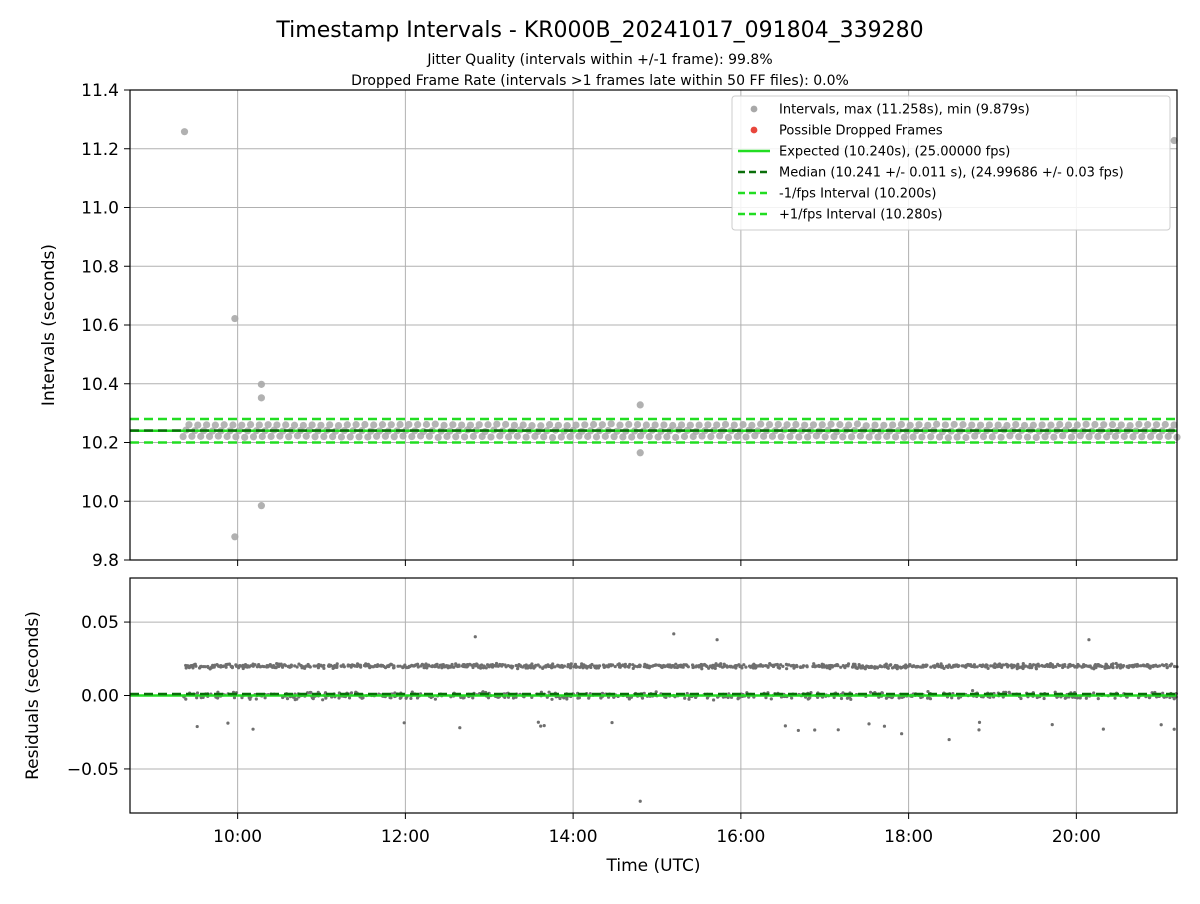 The height and width of the screenshot is (904, 1200). I want to click on legend-entry-label: Intervals, max (11.258s), min (9.879s), so click(904, 110).